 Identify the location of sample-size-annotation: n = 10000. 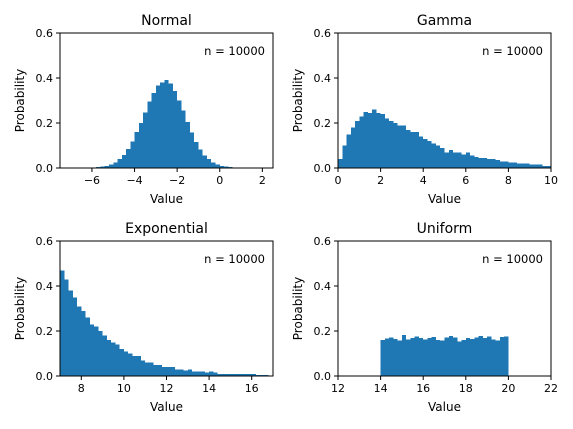
(234, 259).